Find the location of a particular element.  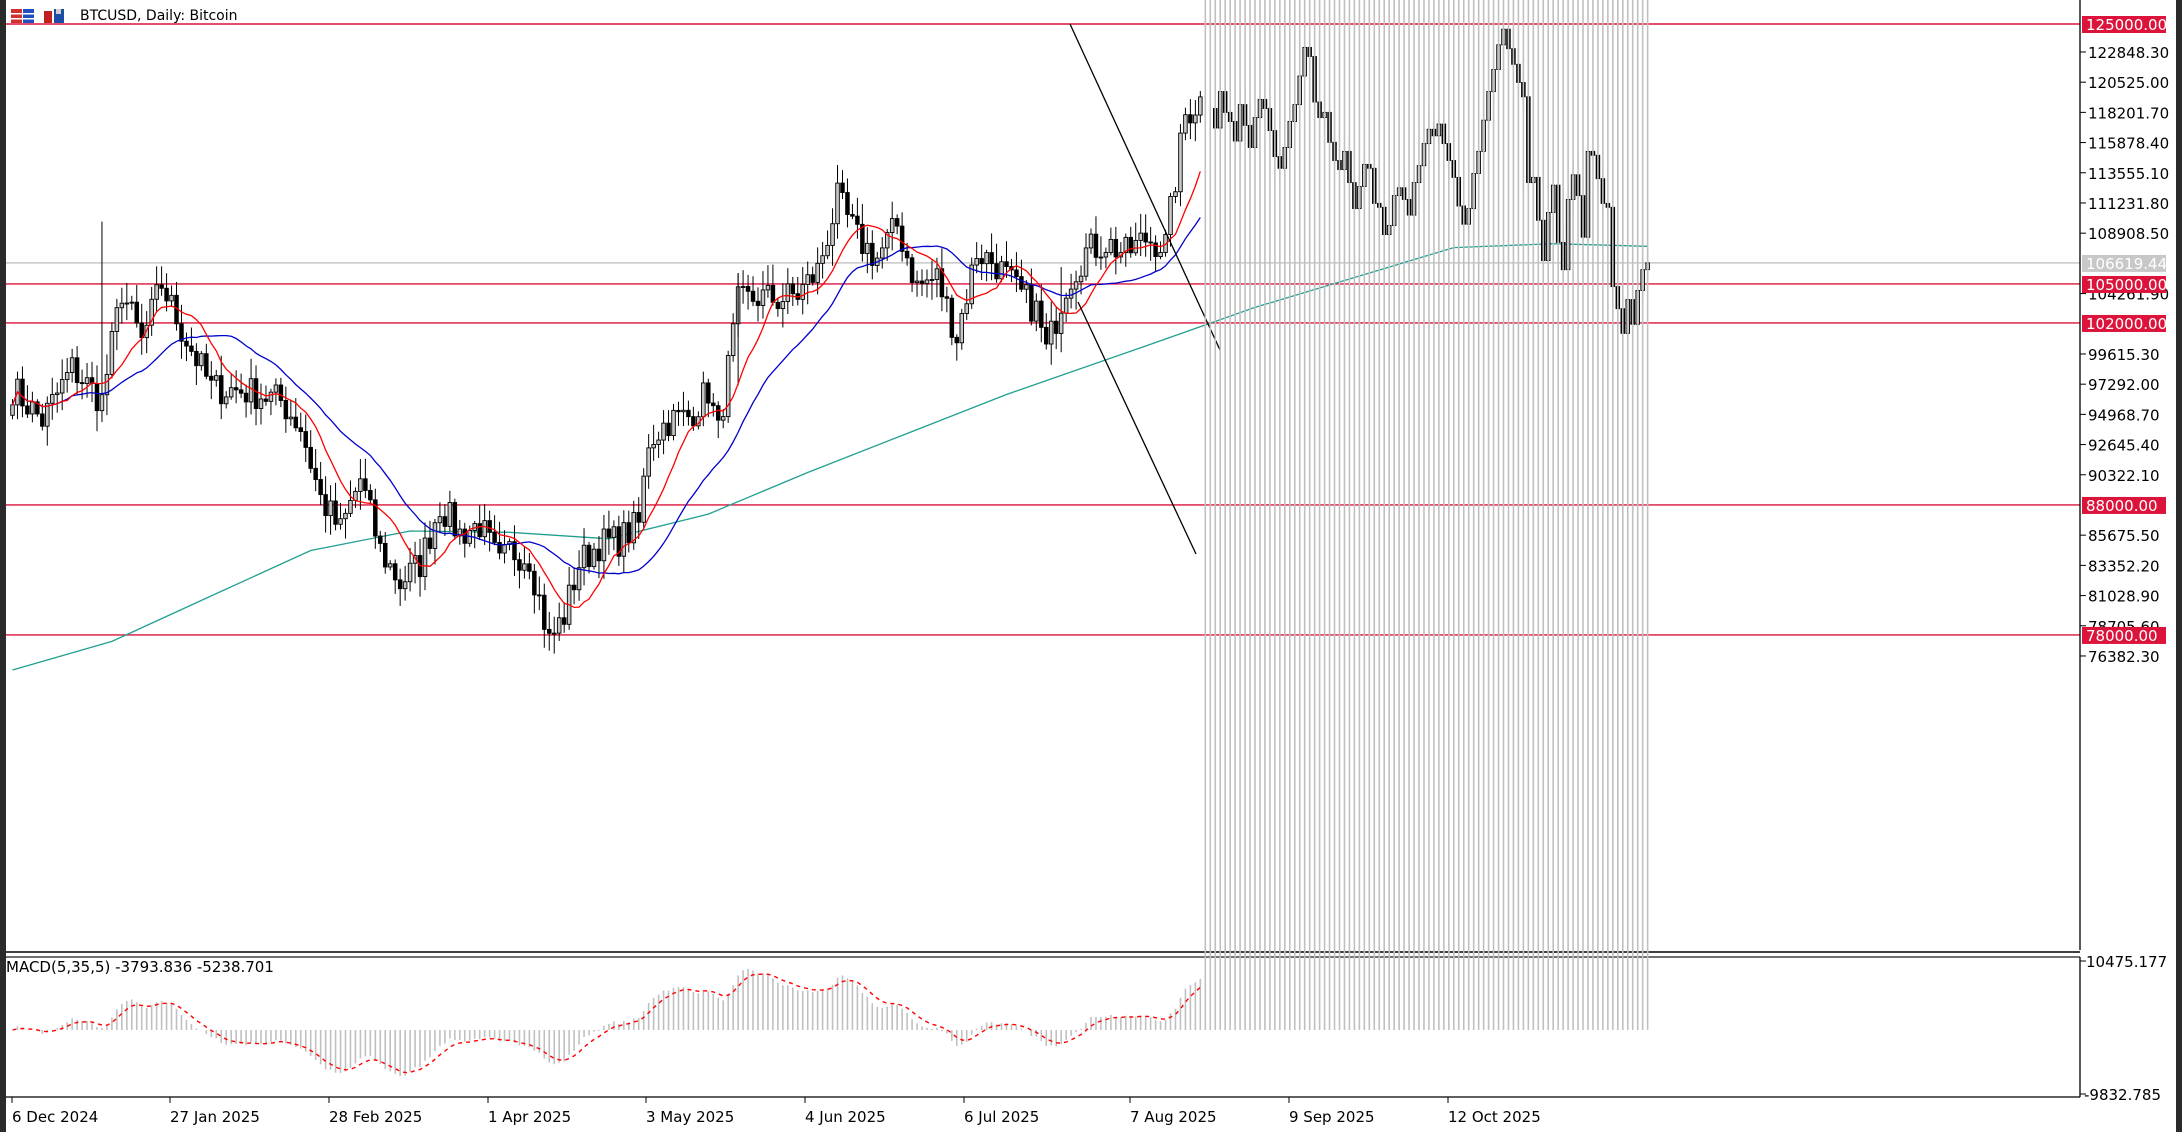

level-tag-label: 88000.00 is located at coordinates (2122, 506).